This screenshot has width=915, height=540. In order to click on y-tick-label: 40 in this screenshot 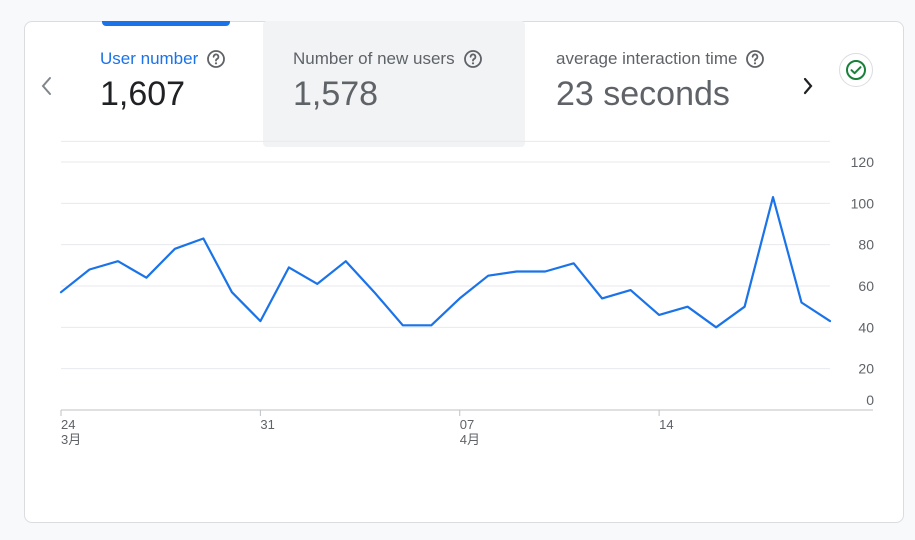, I will do `click(866, 327)`.